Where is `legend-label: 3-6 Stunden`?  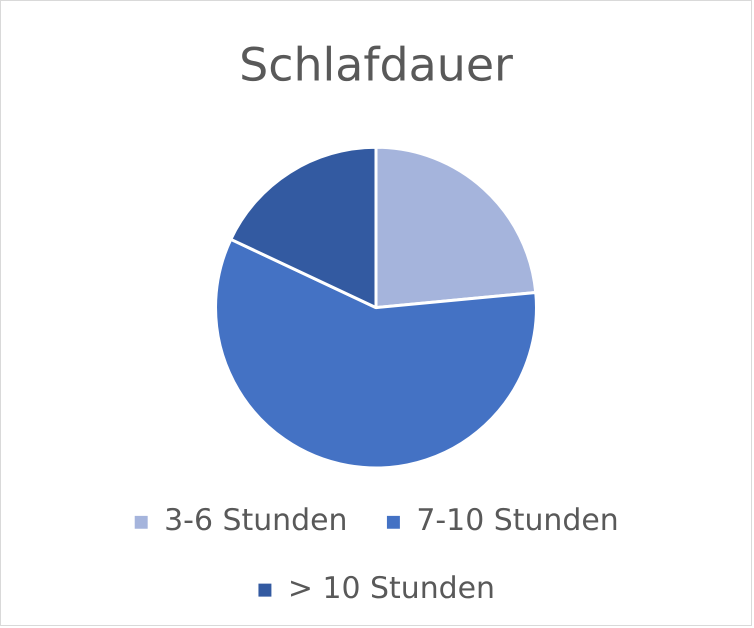
legend-label: 3-6 Stunden is located at coordinates (256, 520).